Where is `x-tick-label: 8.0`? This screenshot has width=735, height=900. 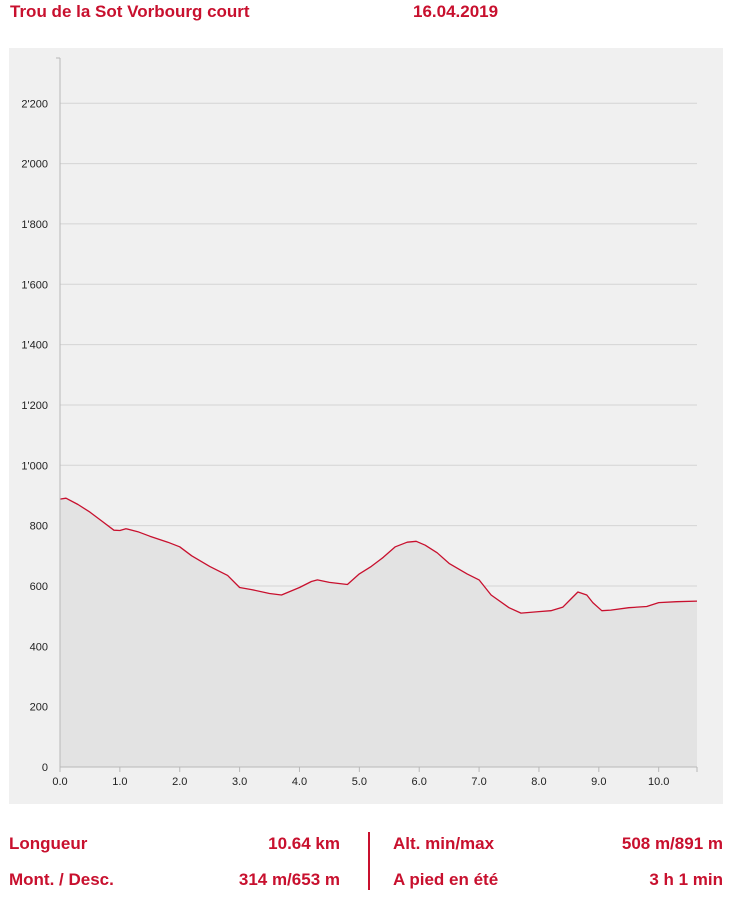 x-tick-label: 8.0 is located at coordinates (538, 782).